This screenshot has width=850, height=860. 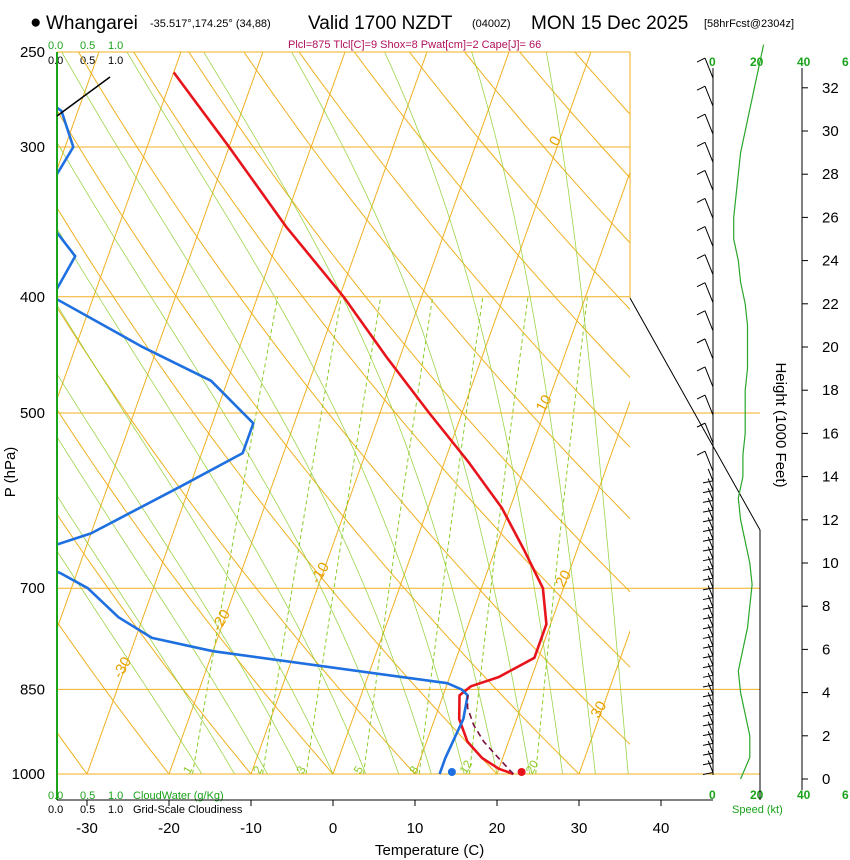 I want to click on x-tick-label: 20, so click(x=497, y=828).